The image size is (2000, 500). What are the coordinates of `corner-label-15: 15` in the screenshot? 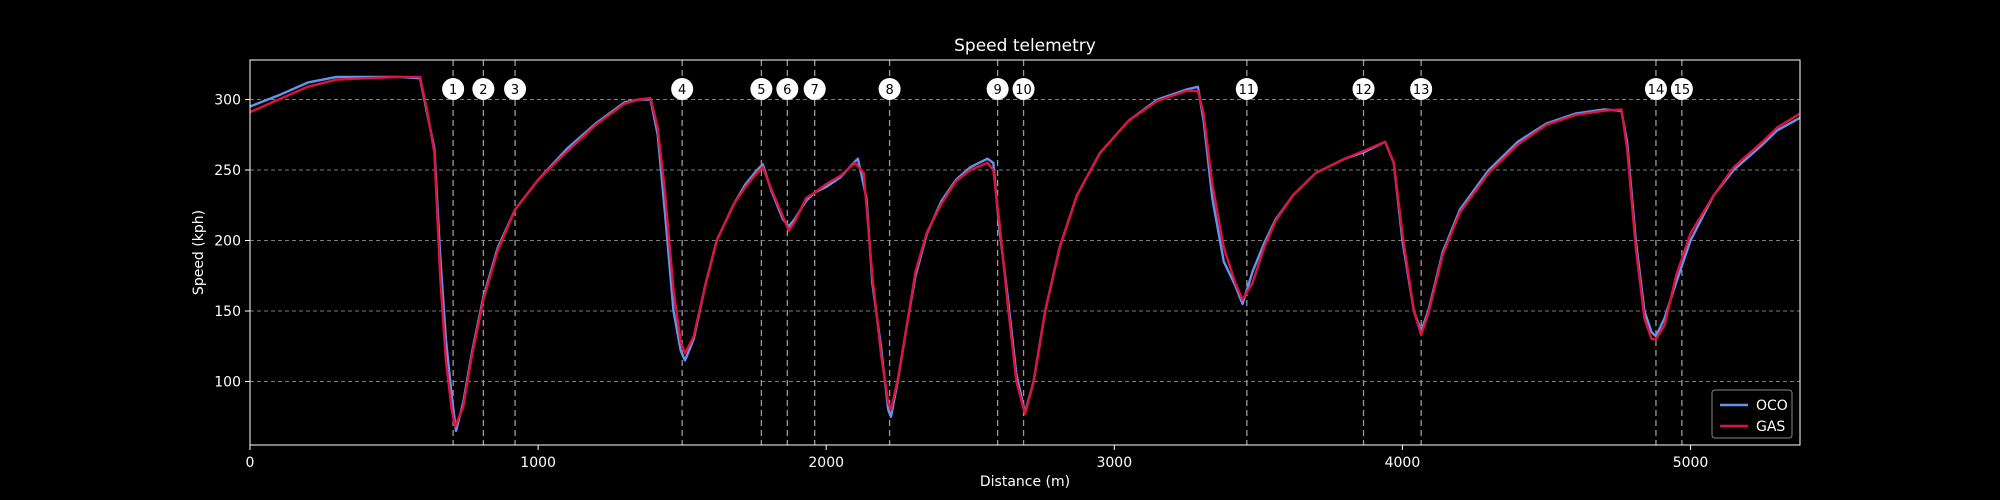 It's located at (1682, 90).